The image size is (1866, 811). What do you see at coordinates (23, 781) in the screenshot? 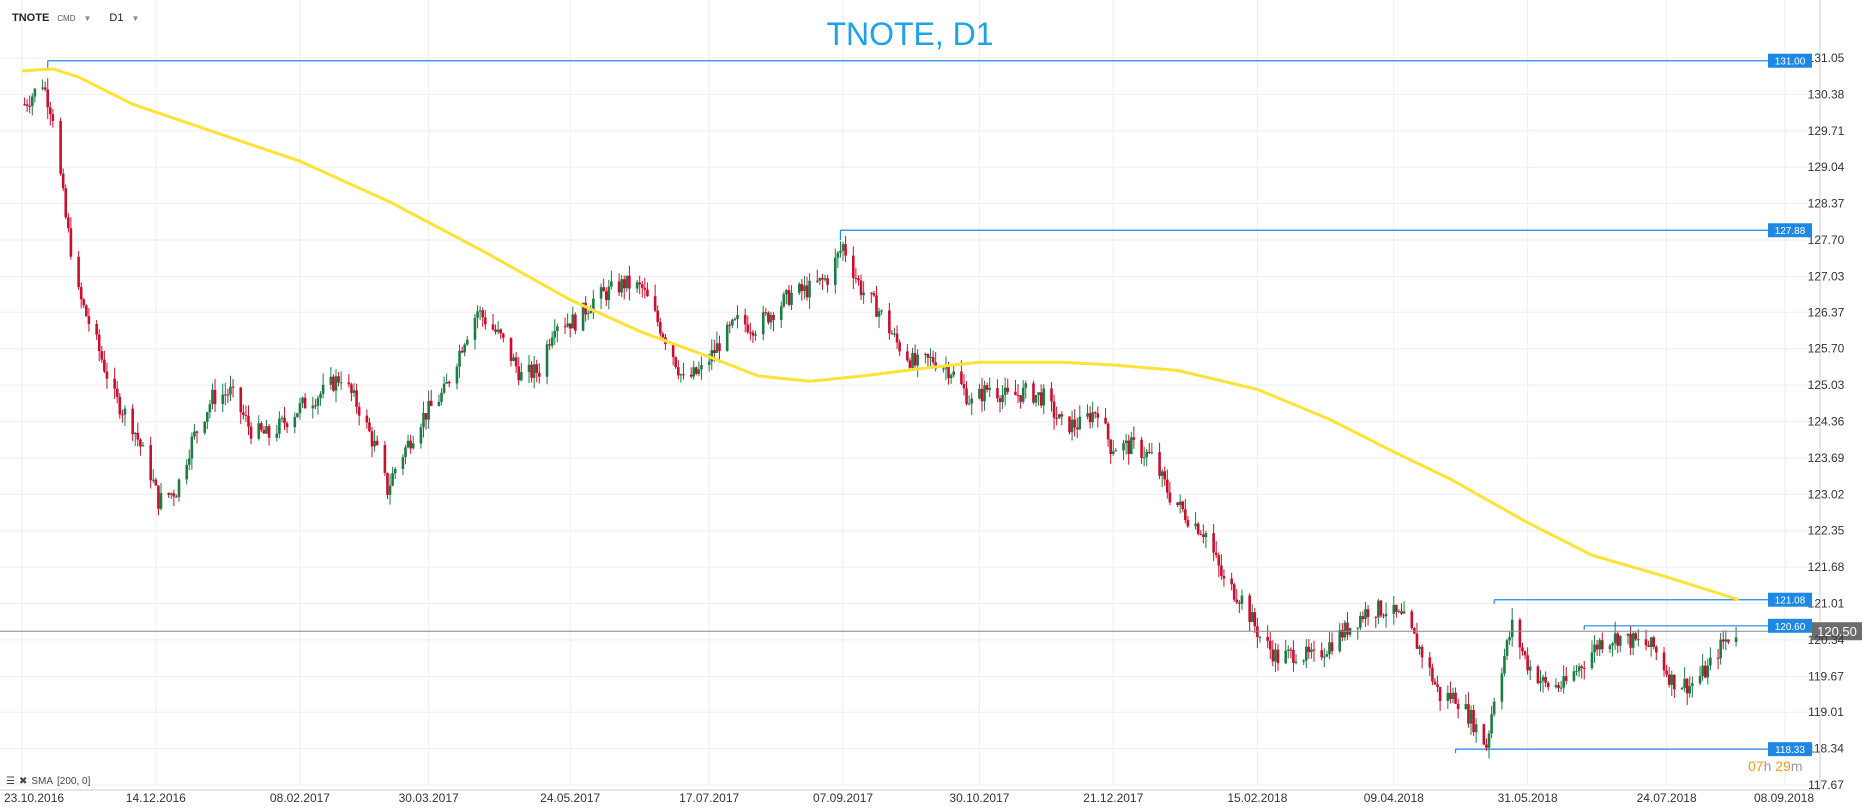
I see `close-icon: ✖` at bounding box center [23, 781].